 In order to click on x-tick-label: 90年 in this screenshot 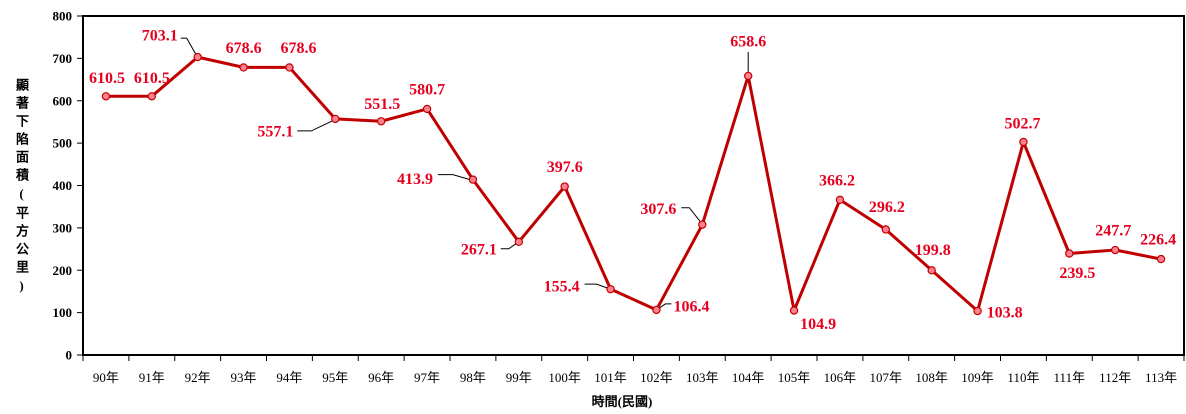, I will do `click(106, 377)`.